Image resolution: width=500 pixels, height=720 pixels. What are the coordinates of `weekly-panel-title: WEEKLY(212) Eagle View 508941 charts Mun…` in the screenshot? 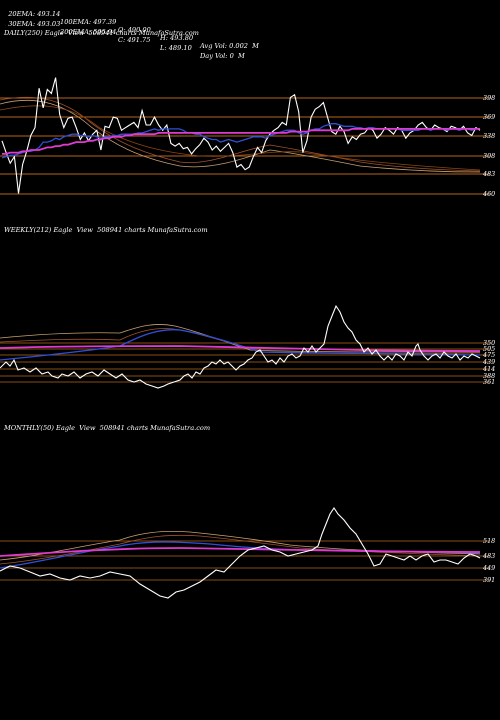 It's located at (106, 230).